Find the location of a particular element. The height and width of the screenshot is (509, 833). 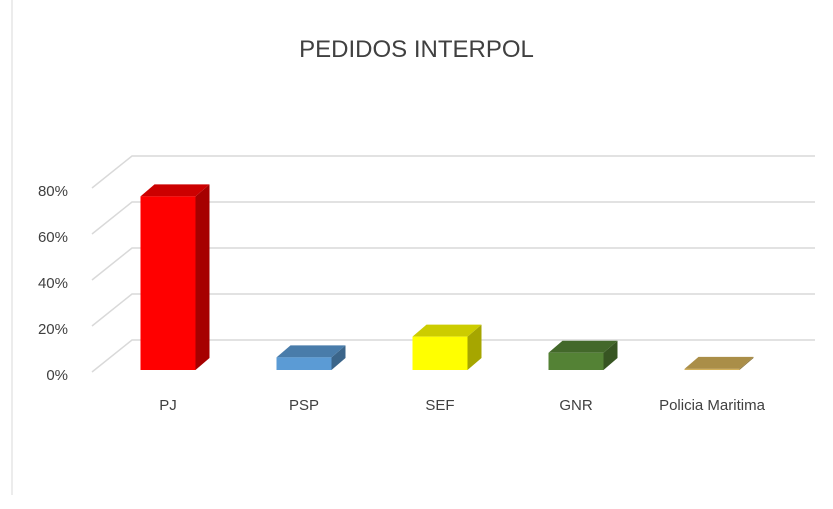

y-tick-label: 80% is located at coordinates (52, 191).